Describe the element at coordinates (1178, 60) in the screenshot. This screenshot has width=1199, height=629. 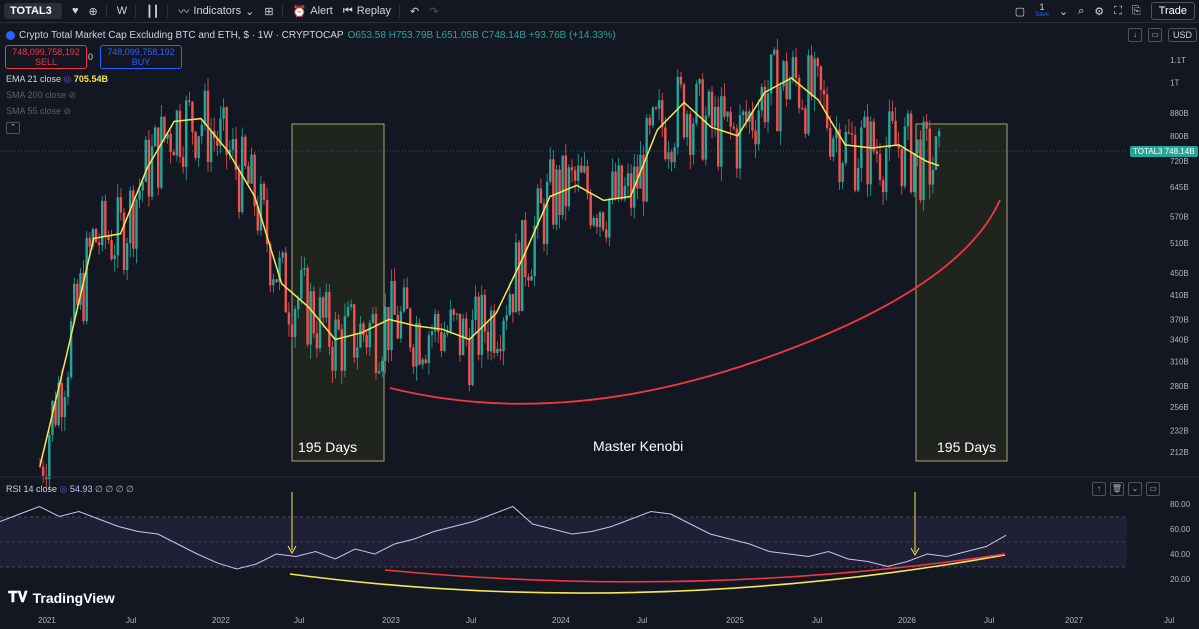
I see `y-tick-label: 1.1T` at that location.